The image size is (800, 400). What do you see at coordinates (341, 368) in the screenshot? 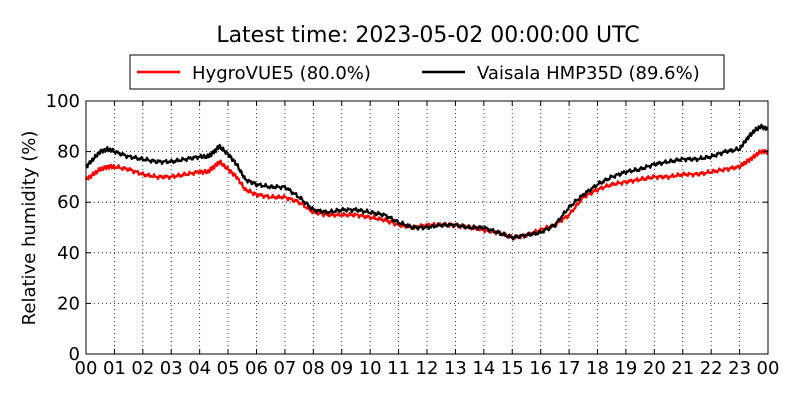
I see `x-tick-label: 09` at bounding box center [341, 368].